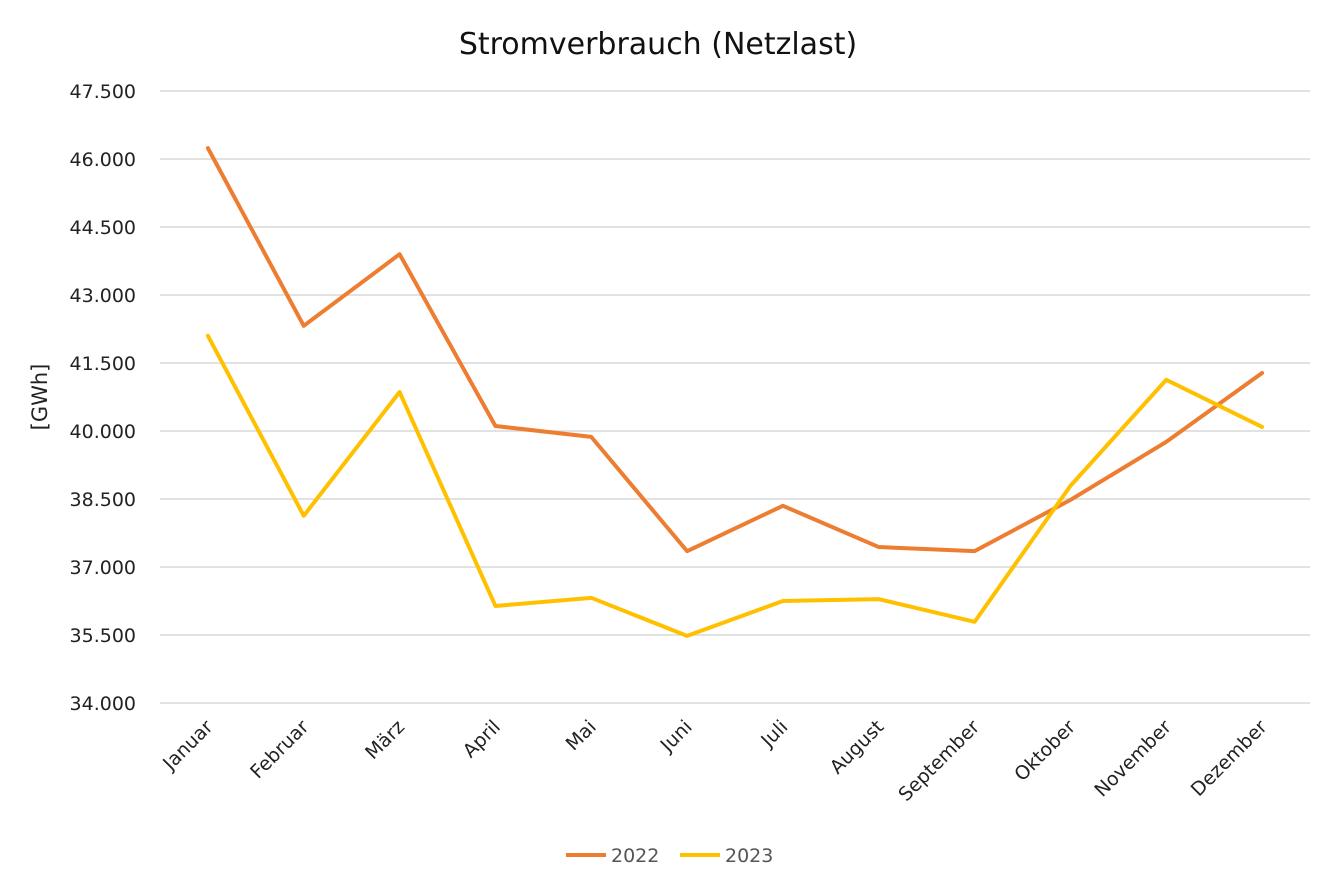  Describe the element at coordinates (857, 747) in the screenshot. I see `x-tick-label: August` at that location.